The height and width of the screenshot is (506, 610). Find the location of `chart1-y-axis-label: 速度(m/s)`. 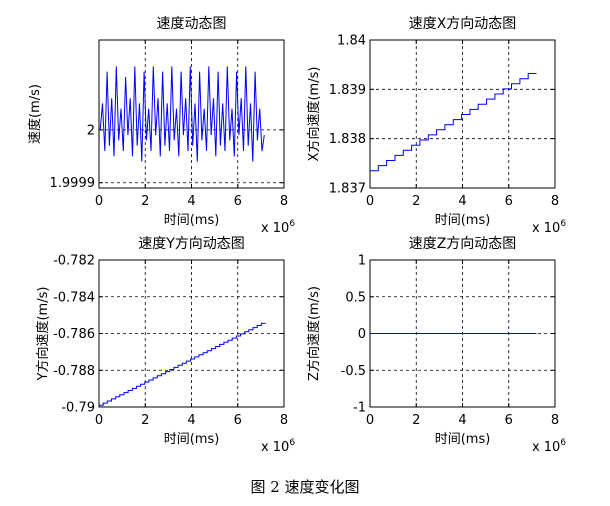

chart1-y-axis-label: 速度(m/s) is located at coordinates (35, 114).